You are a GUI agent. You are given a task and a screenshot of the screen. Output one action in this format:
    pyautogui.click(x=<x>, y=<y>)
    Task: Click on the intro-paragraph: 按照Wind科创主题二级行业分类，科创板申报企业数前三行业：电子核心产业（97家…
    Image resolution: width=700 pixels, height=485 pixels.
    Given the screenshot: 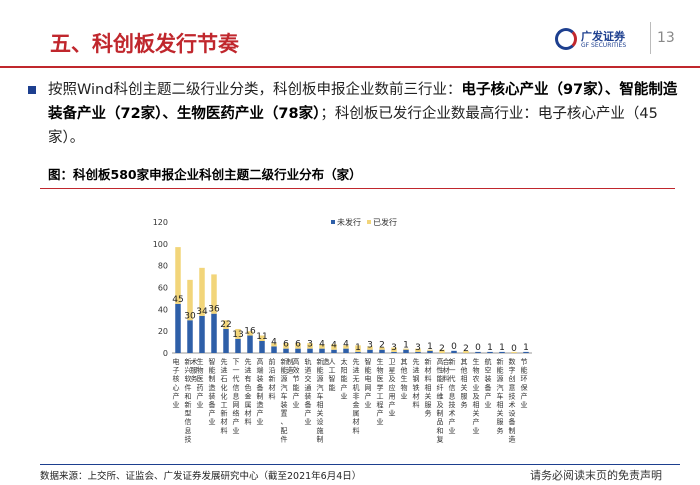 What is the action you would take?
    pyautogui.click(x=364, y=114)
    